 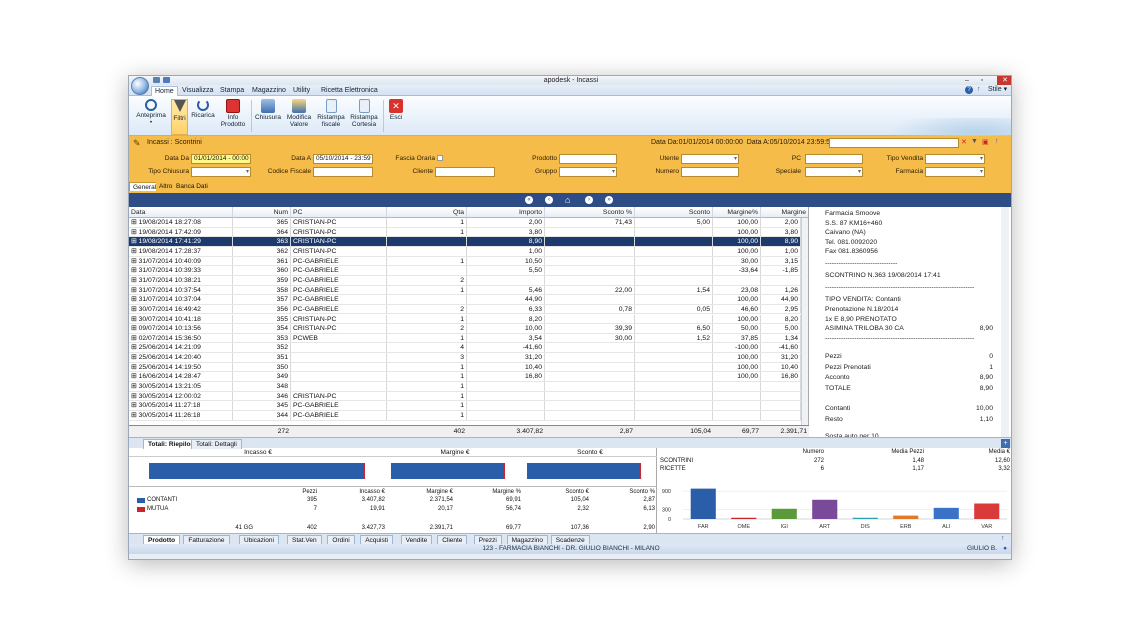 I want to click on column-header-margine: Margine, so click(x=784, y=212).